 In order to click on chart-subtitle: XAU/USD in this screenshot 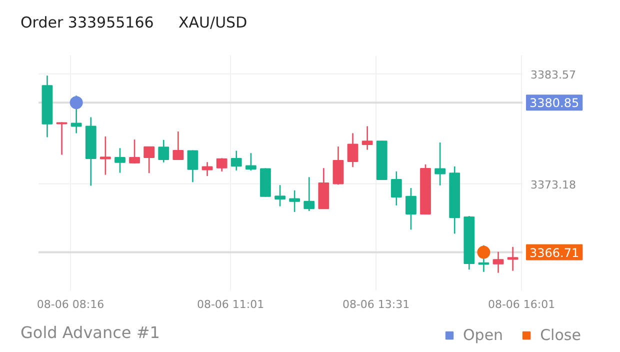, I will do `click(213, 23)`.